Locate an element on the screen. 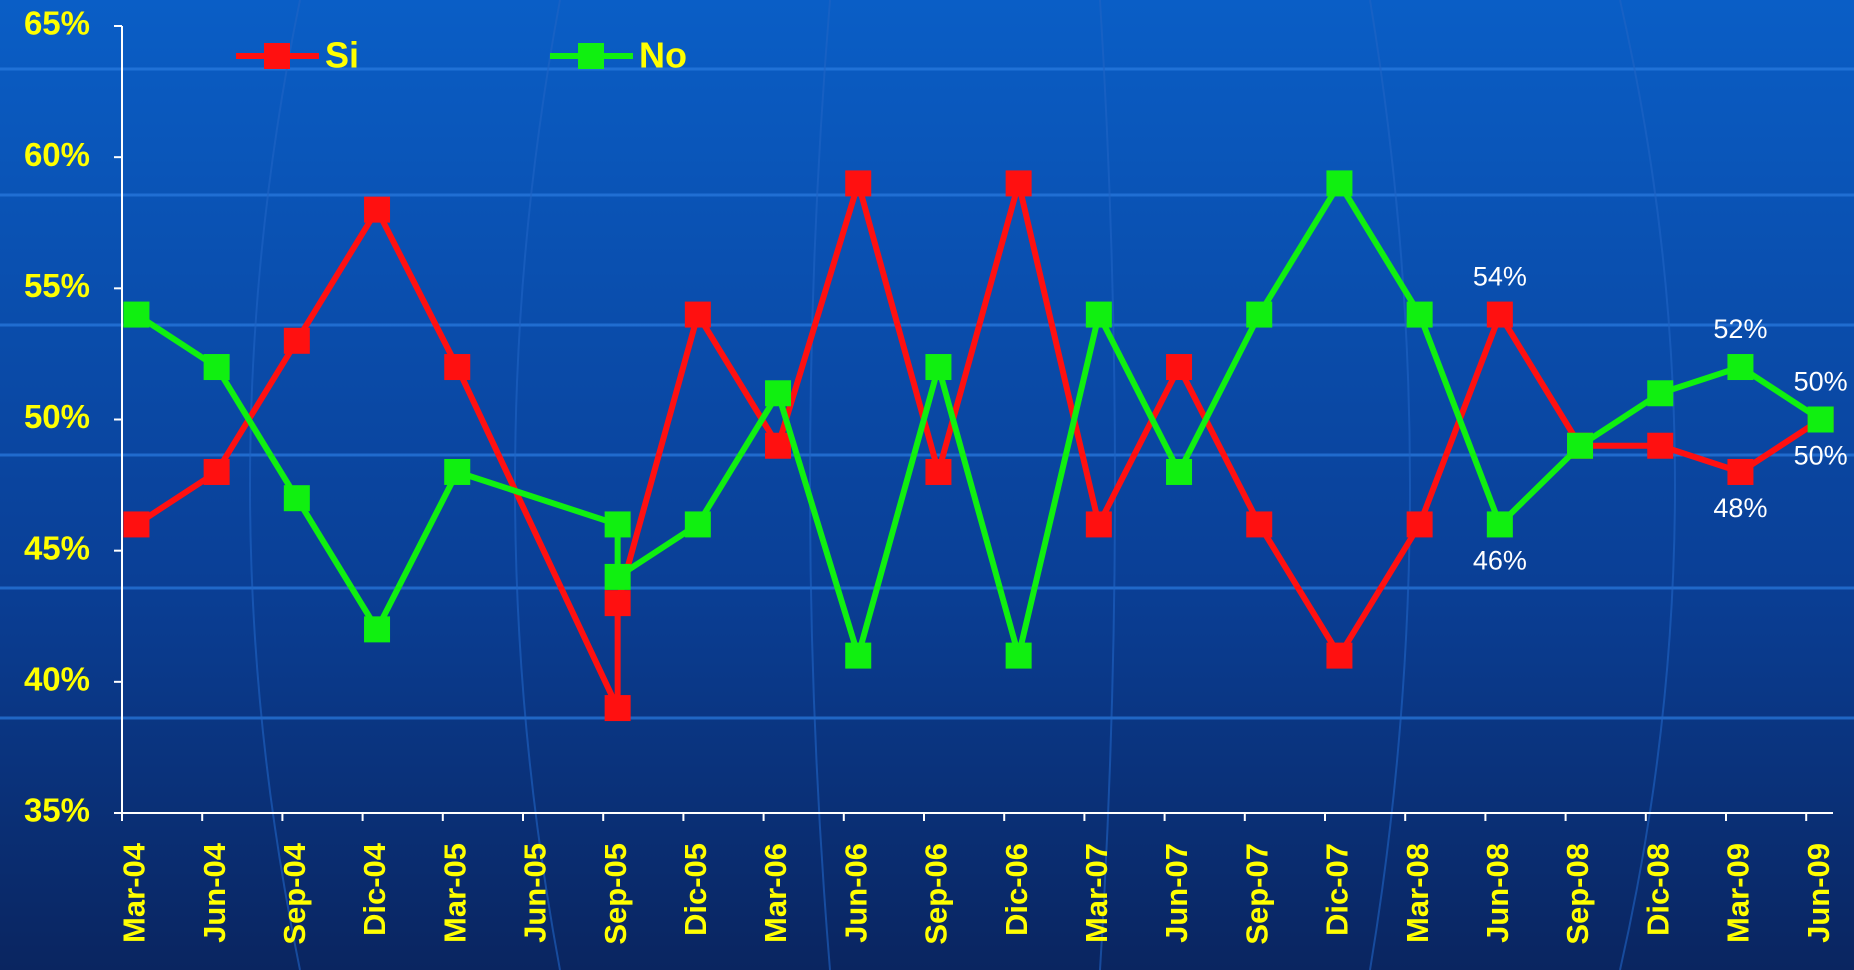 The width and height of the screenshot is (1854, 970). x-tick-label: Jun-06 is located at coordinates (855, 893).